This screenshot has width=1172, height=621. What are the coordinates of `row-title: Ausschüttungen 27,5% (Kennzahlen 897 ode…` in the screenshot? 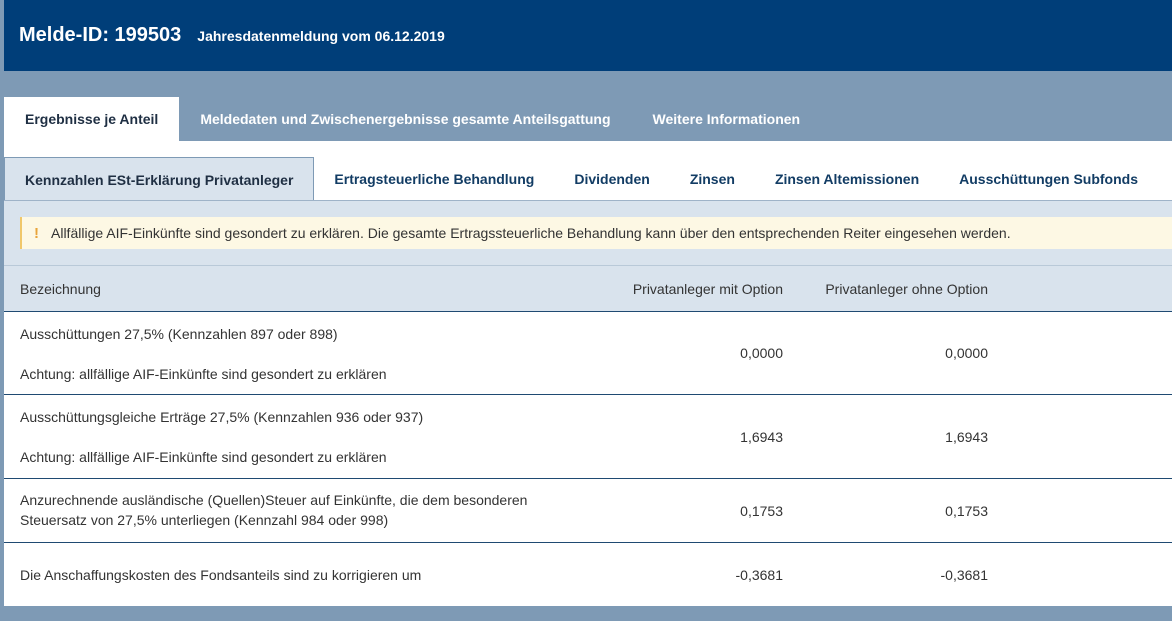 It's located at (179, 334).